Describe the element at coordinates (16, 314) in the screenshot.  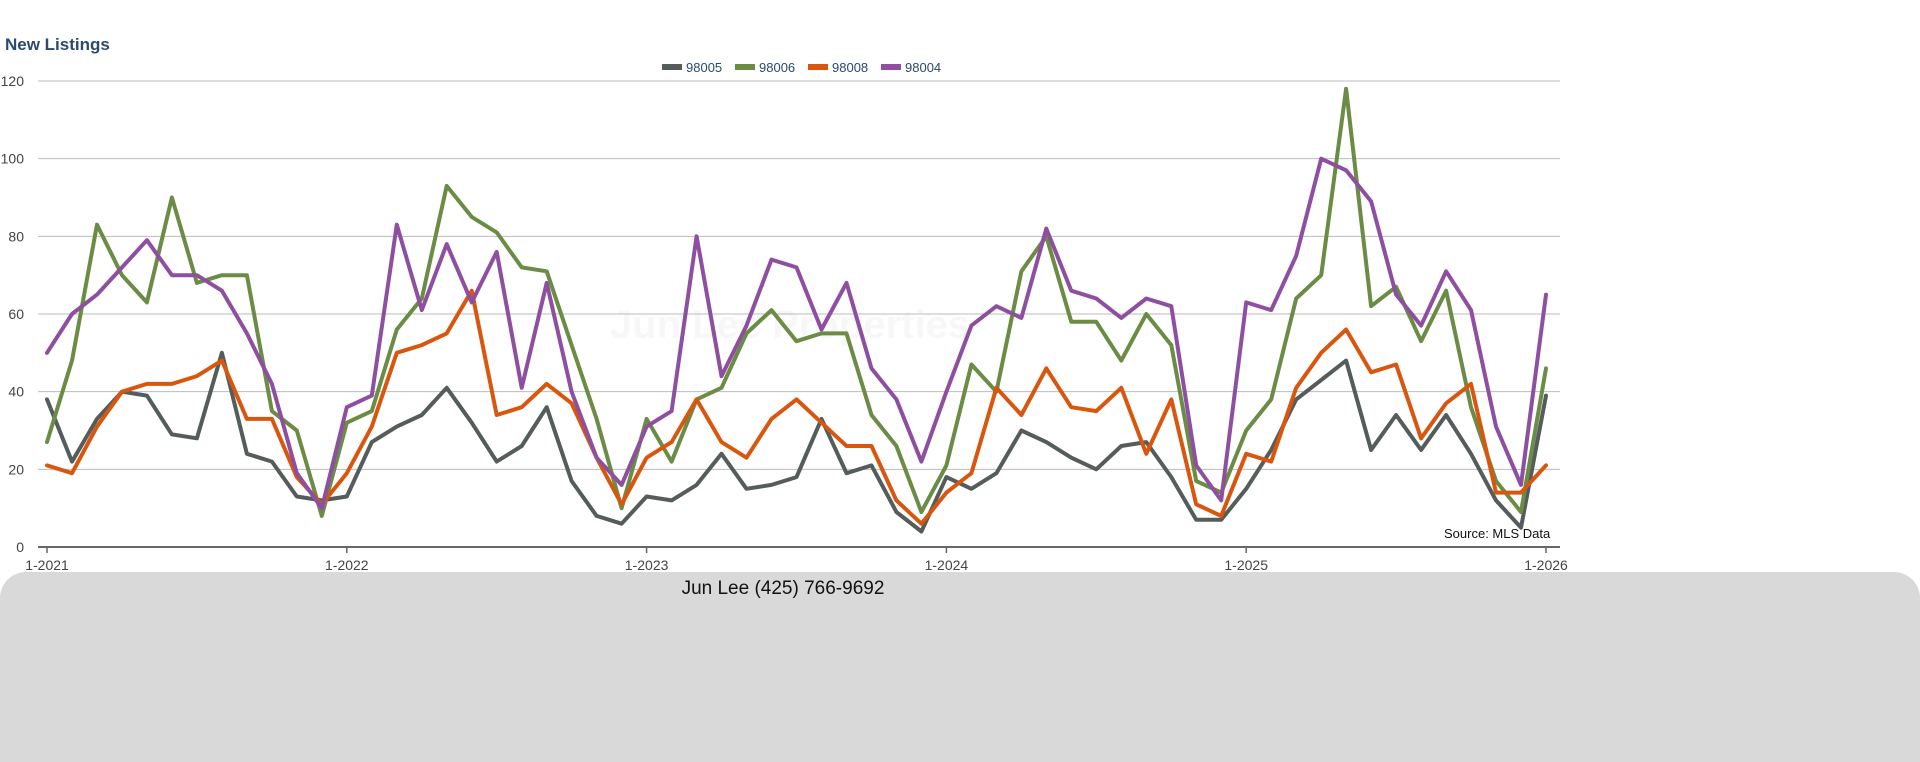
I see `y-tick-label: 60` at that location.